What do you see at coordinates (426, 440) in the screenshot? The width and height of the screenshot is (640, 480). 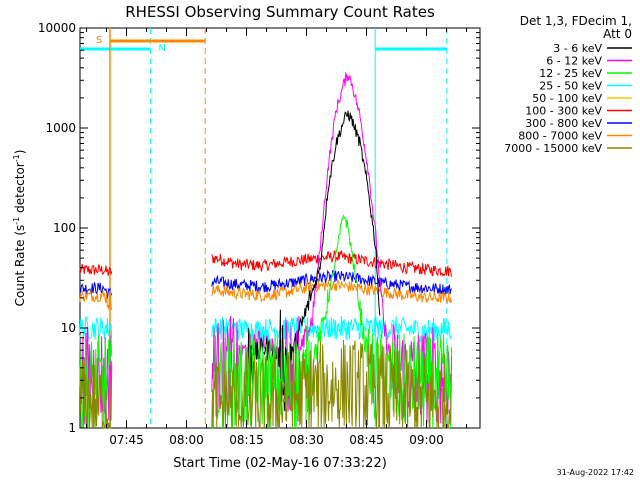 I see `x-tick-label: 09:00` at bounding box center [426, 440].